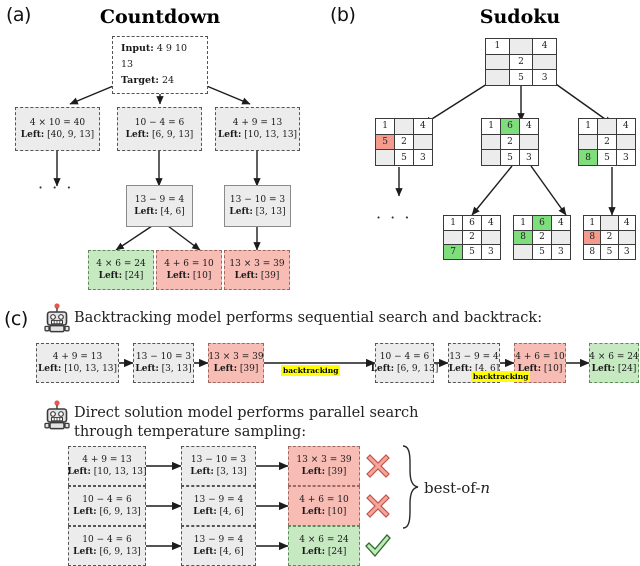 This screenshot has width=640, height=566. What do you see at coordinates (394, 217) in the screenshot?
I see `sudoku-ellipsis: · · ·` at bounding box center [394, 217].